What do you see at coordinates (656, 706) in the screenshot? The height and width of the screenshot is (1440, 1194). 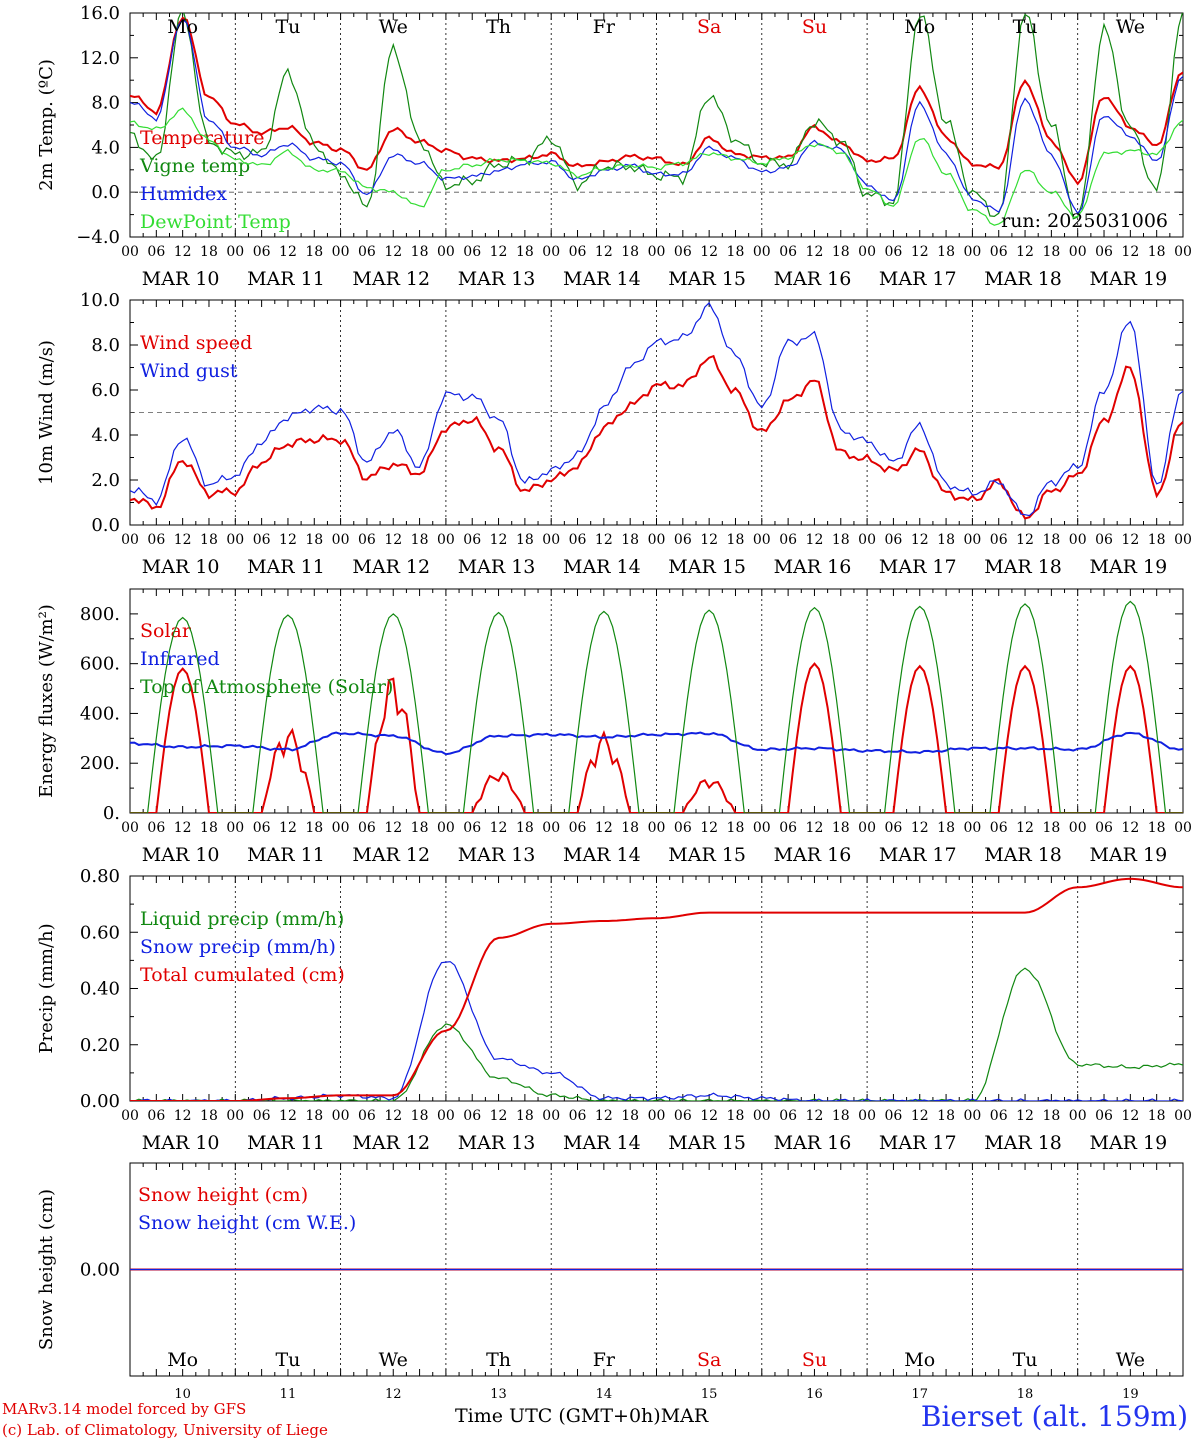 I see `series-line-top-of-atmosphere-solar-` at bounding box center [656, 706].